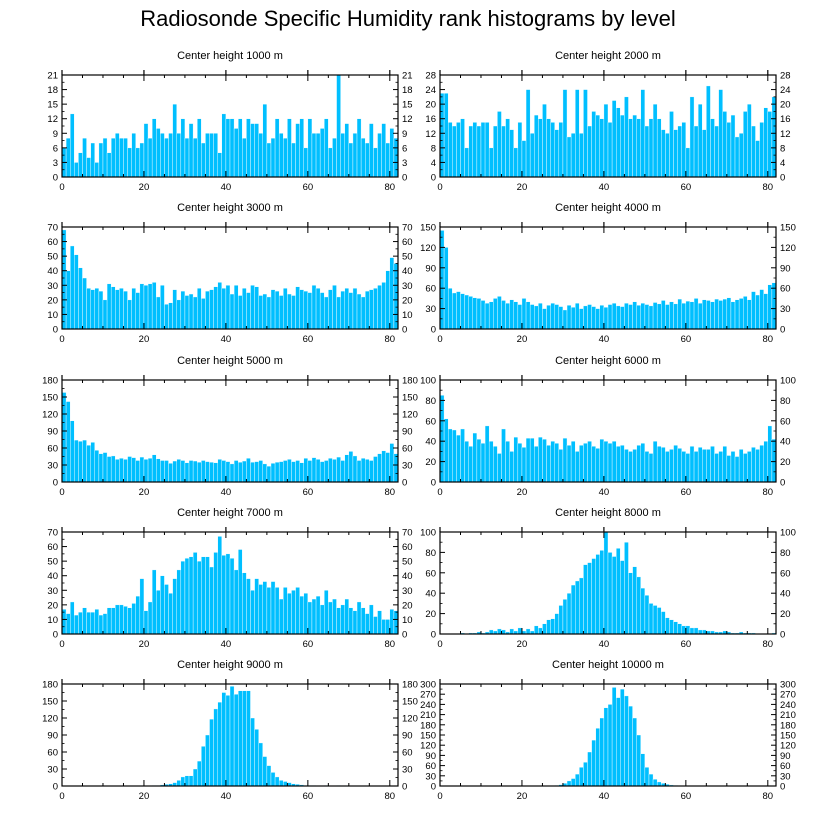  What do you see at coordinates (785, 442) in the screenshot?
I see `y-tick-label-right: 40` at bounding box center [785, 442].